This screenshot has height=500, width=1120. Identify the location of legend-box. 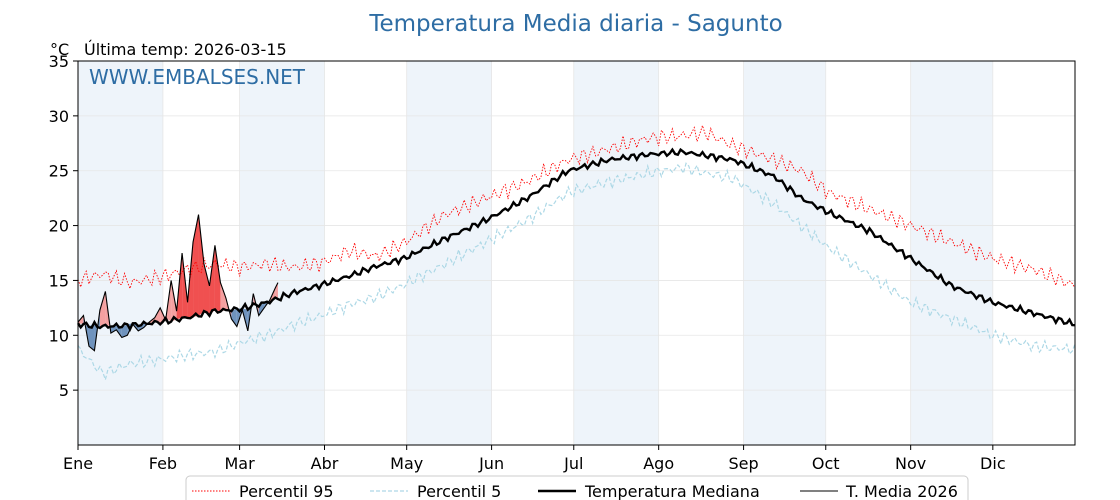
(577, 487).